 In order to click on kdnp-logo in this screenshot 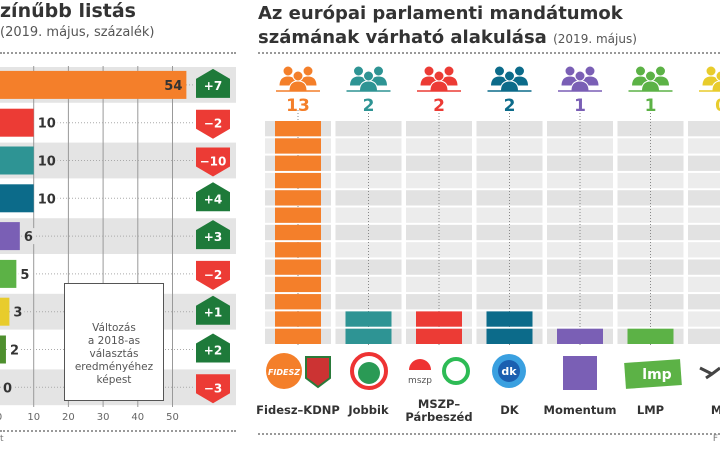, I will do `click(318, 372)`.